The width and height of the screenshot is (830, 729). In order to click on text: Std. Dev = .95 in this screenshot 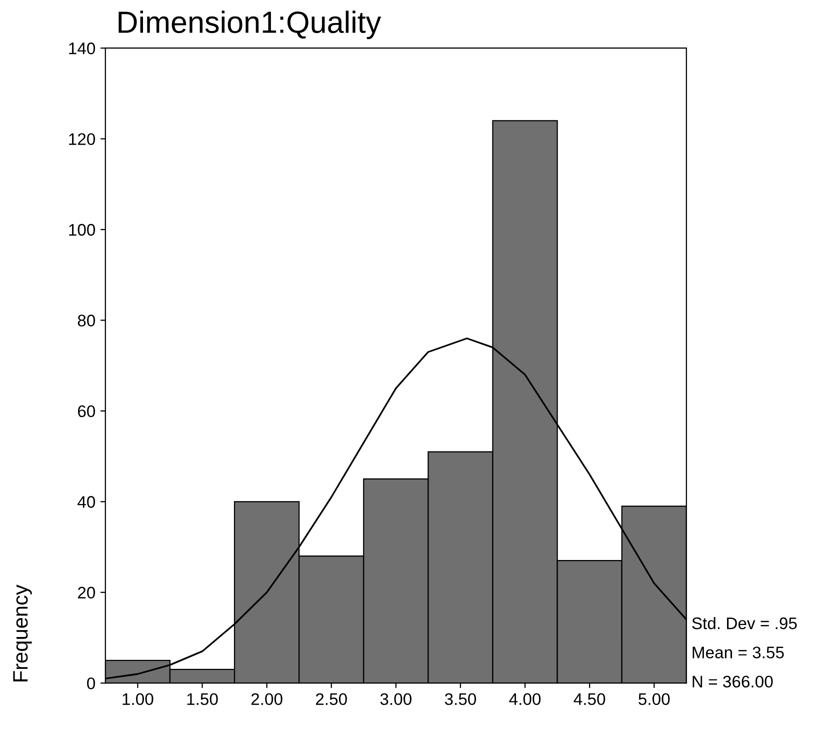, I will do `click(744, 623)`.